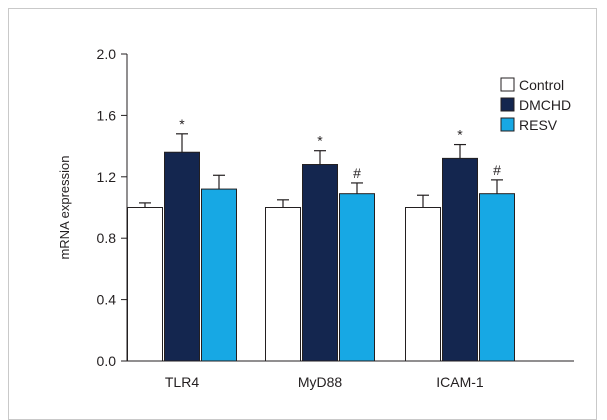  Describe the element at coordinates (107, 361) in the screenshot. I see `y-tick-label: 0.0` at that location.